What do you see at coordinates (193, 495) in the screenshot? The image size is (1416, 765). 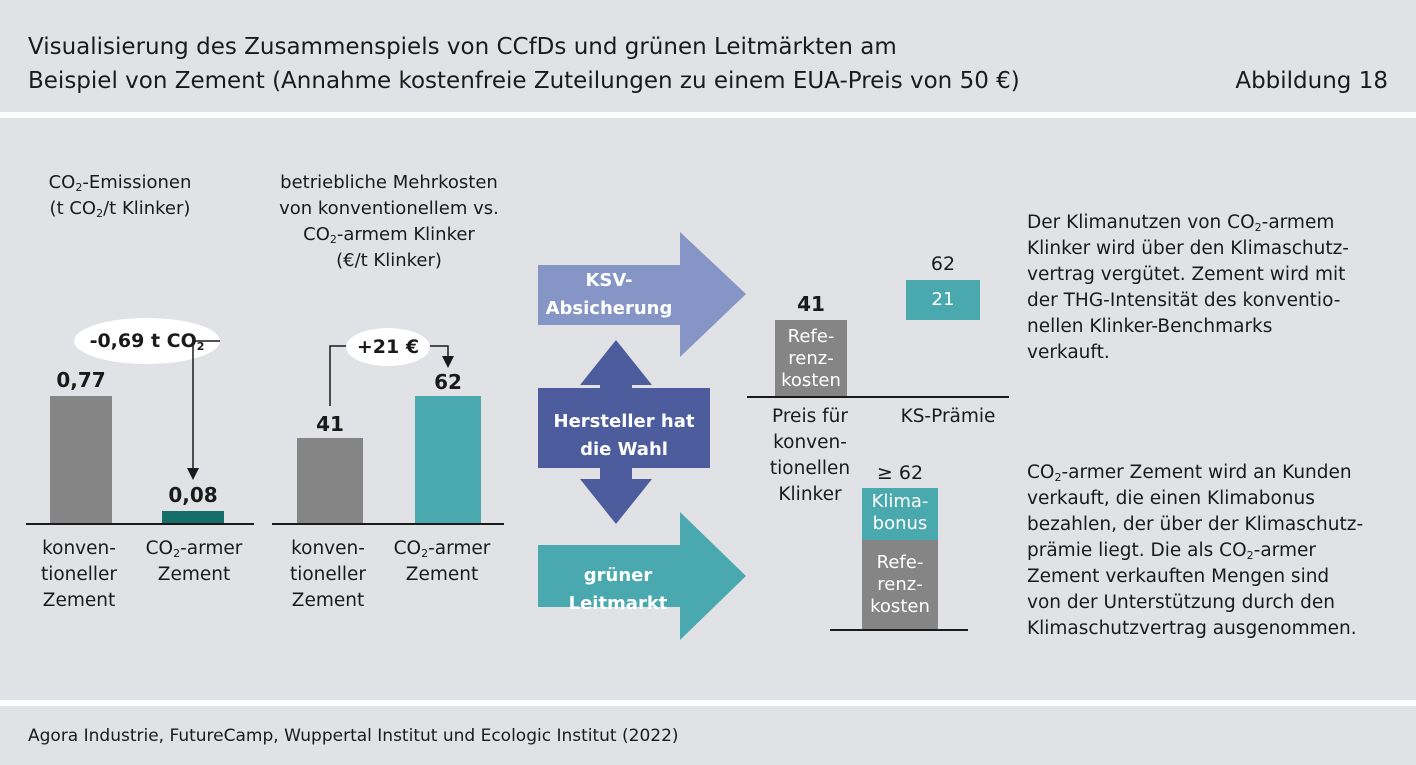 I see `emissions-low-co2-value: 0,08` at bounding box center [193, 495].